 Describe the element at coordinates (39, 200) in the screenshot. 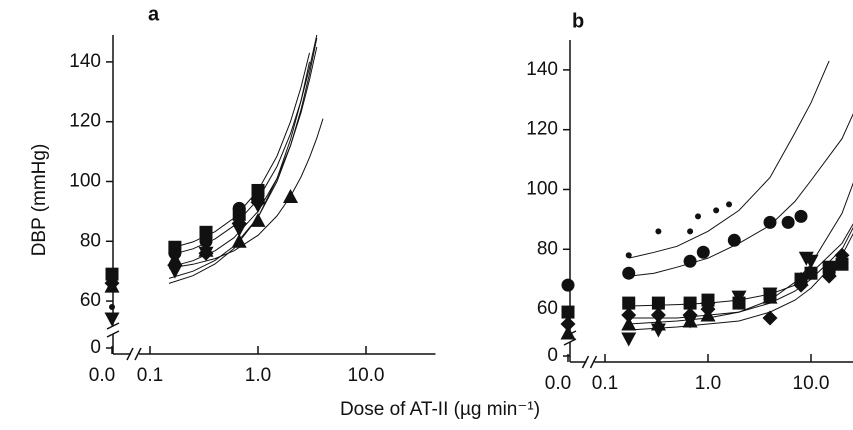

I see `y-axis-label: DBP (mmHg)` at that location.